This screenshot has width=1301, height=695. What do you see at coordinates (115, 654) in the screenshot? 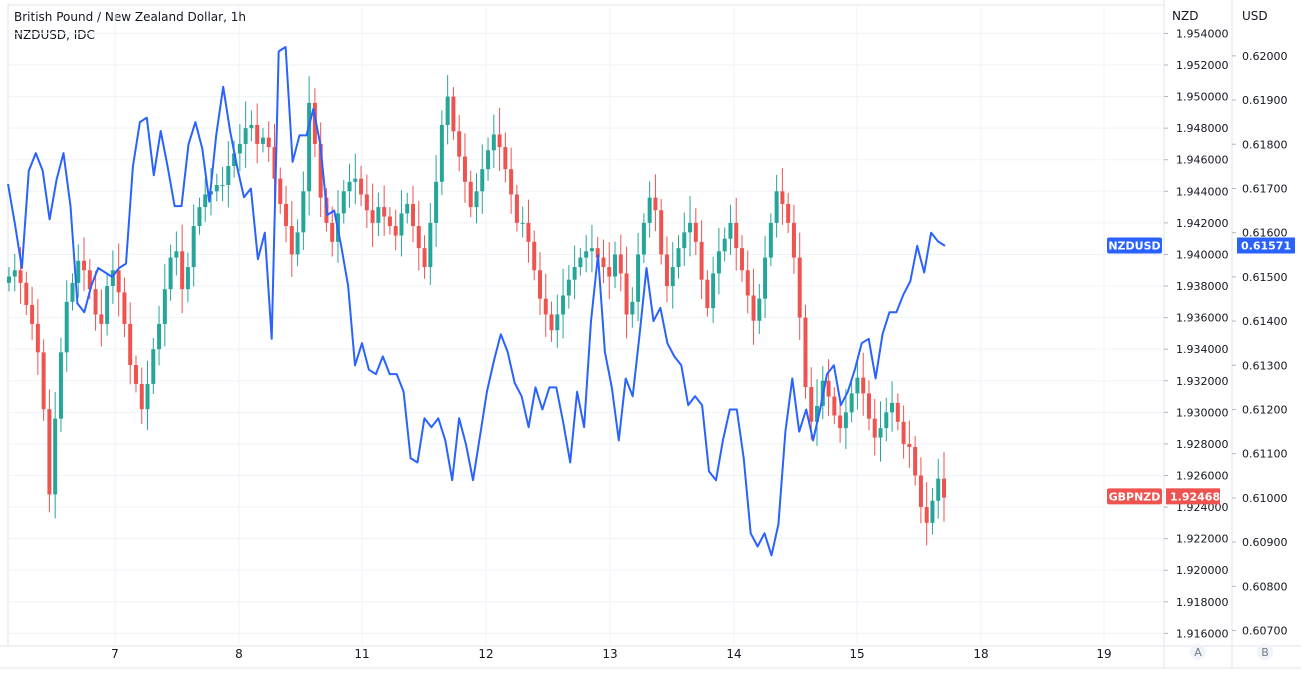
I see `x-tick-label: 7` at bounding box center [115, 654].